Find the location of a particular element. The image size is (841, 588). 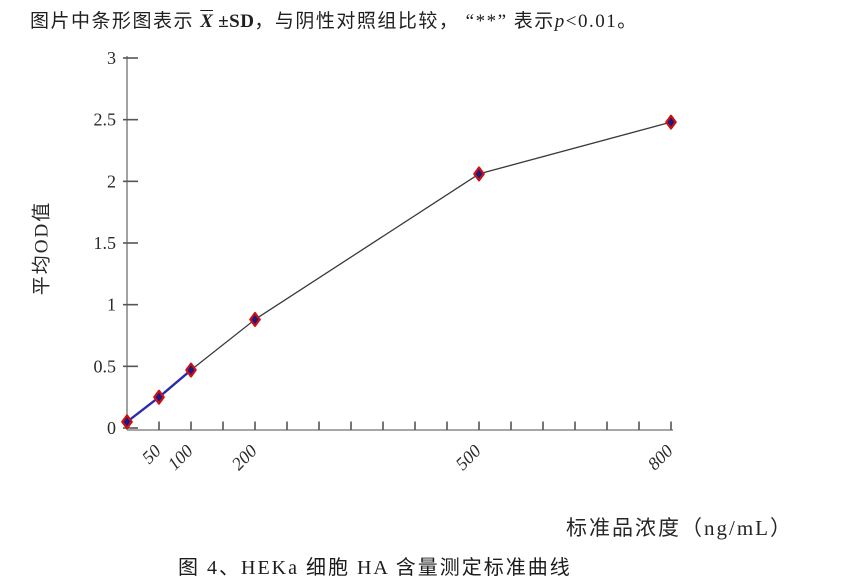

y-tick-label: 3 is located at coordinates (111, 58).